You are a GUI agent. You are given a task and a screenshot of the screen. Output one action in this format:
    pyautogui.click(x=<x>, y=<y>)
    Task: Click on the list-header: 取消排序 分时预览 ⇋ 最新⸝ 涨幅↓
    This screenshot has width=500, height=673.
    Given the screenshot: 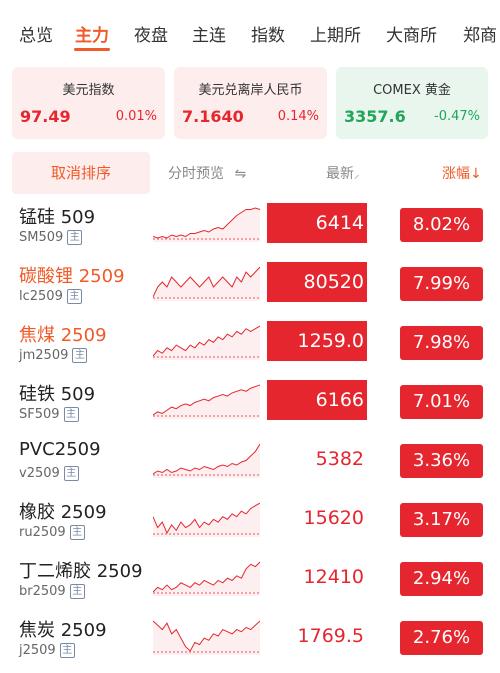 What is the action you would take?
    pyautogui.click(x=250, y=173)
    